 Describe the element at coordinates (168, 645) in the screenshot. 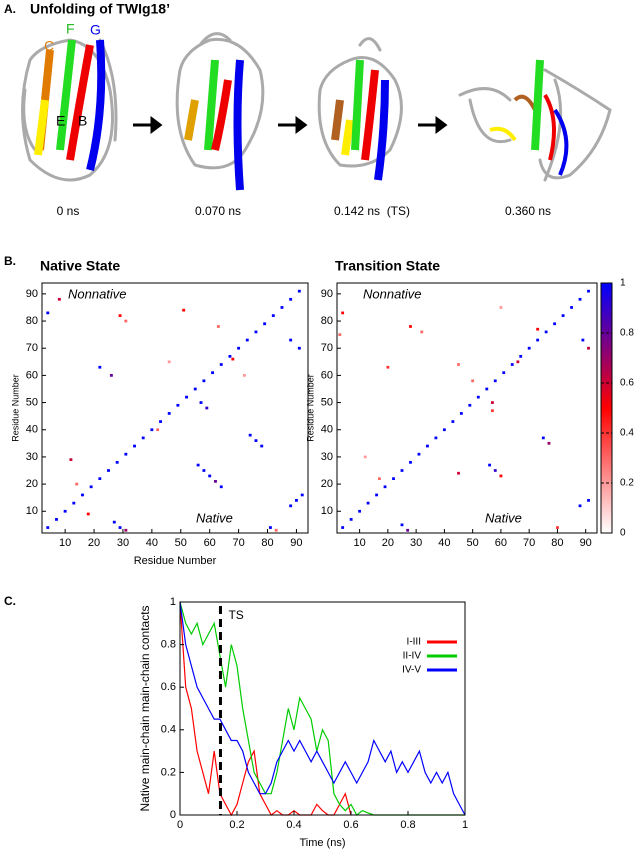

I see `y-tick-label: 0.8` at that location.